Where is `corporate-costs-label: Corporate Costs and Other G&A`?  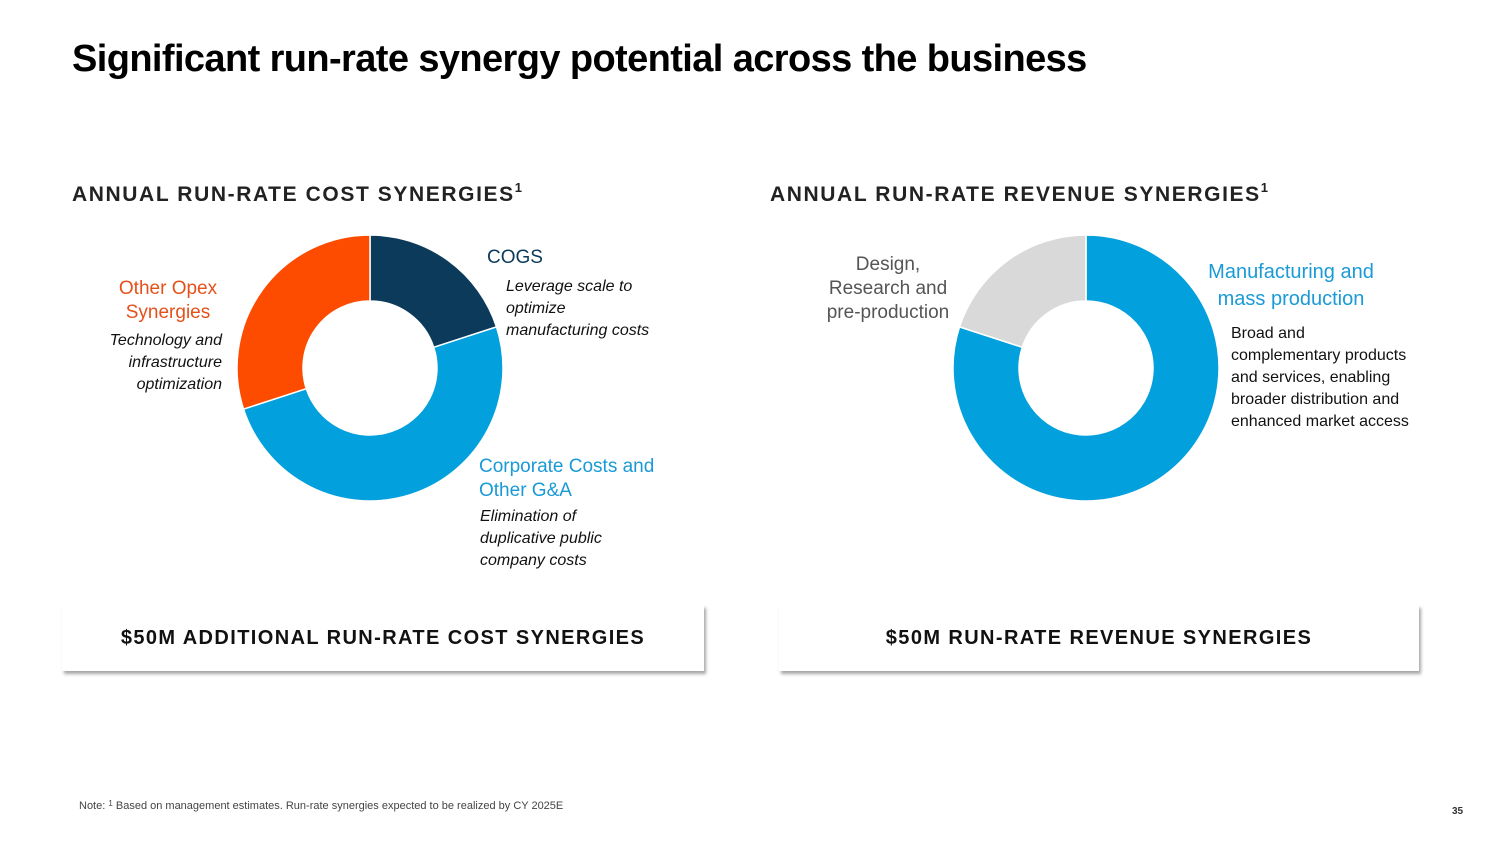 corporate-costs-label: Corporate Costs and Other G&A is located at coordinates (566, 479).